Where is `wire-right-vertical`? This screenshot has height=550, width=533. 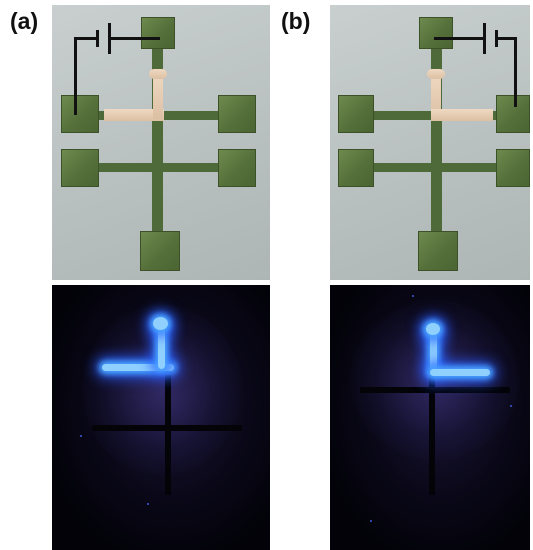
wire-right-vertical is located at coordinates (515, 72).